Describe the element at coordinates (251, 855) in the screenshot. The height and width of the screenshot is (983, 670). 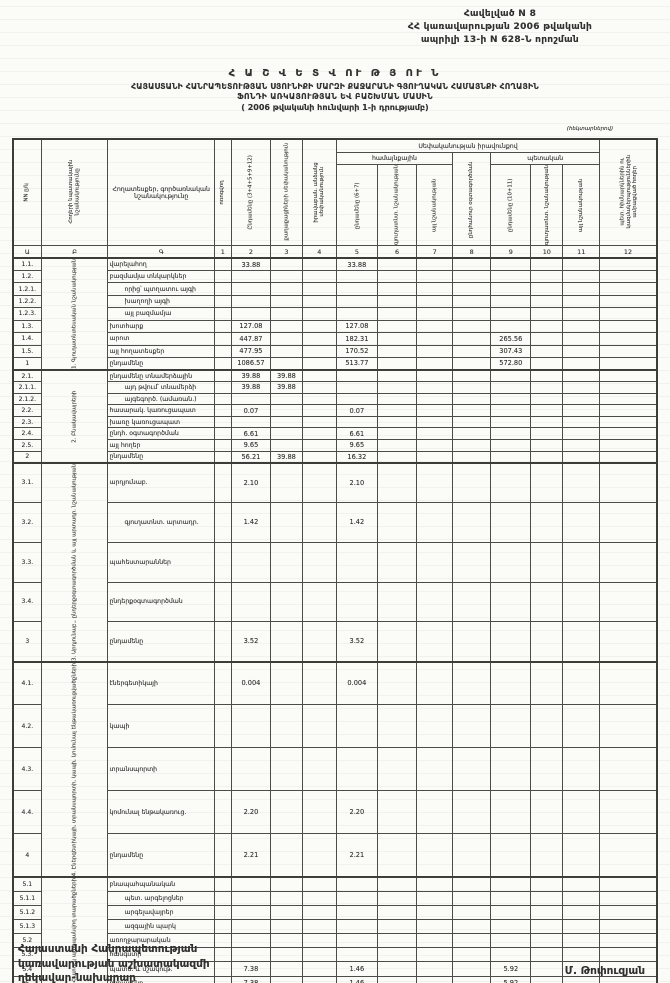
I see `value-cell-col2: 2.21` at that location.